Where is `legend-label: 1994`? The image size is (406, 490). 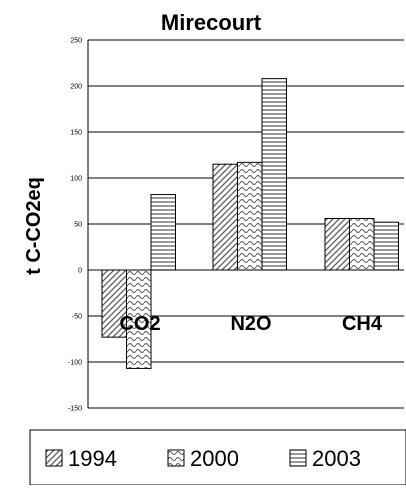 legend-label: 1994 is located at coordinates (92, 458).